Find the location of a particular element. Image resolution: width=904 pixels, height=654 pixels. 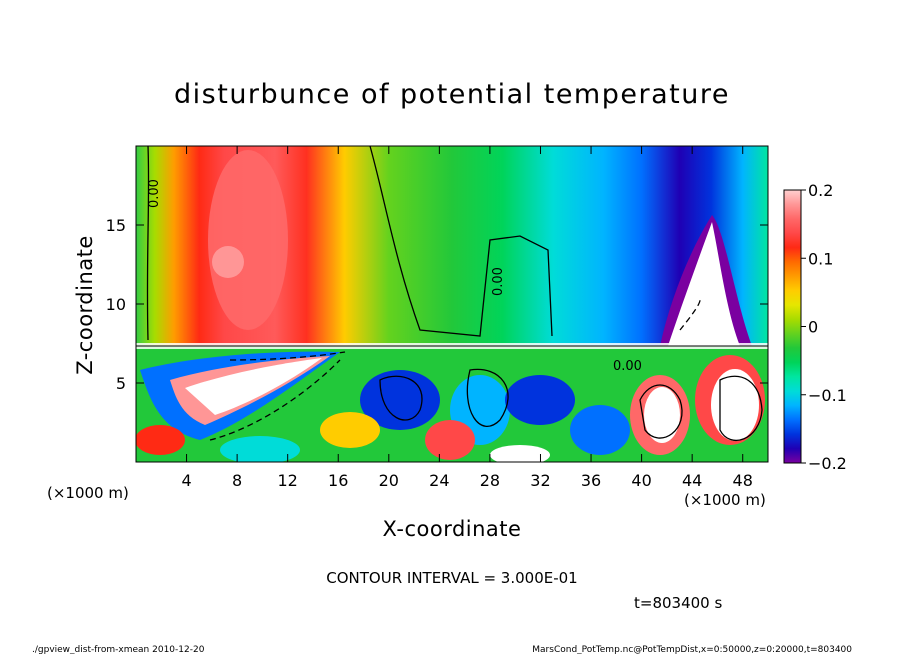

x-tick-label: 48 is located at coordinates (743, 480).